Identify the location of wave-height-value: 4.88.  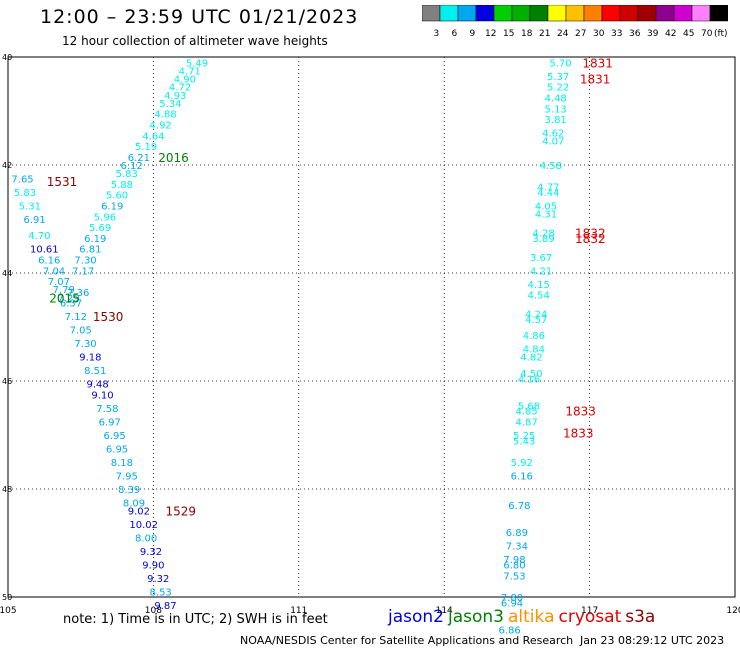
(165, 115).